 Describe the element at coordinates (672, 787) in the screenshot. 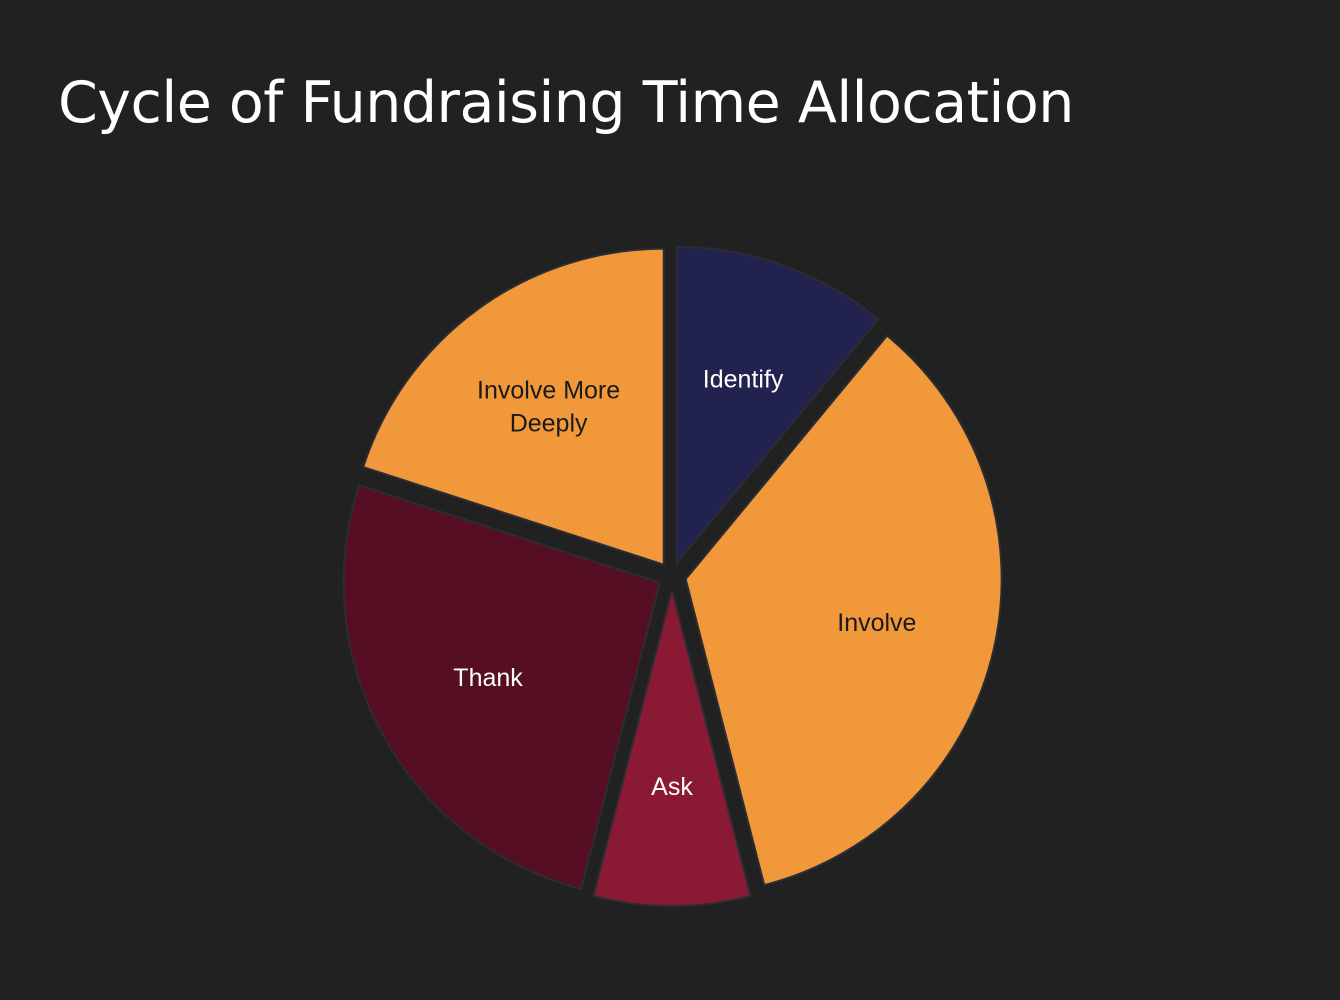

I see `slice-label-ask: Ask` at that location.